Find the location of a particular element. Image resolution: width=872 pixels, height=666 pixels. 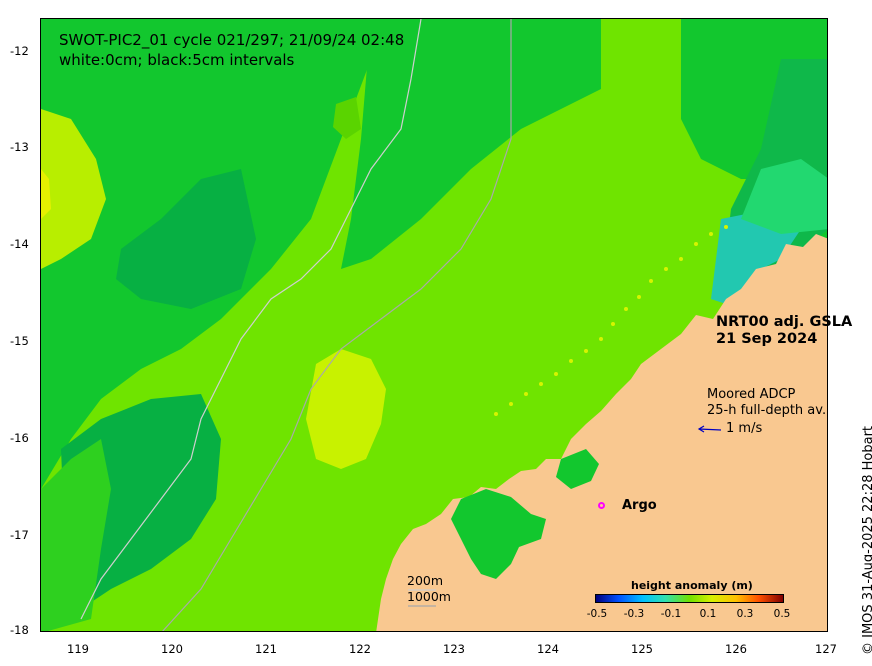

colorbar-tick: 0.1 is located at coordinates (708, 614).